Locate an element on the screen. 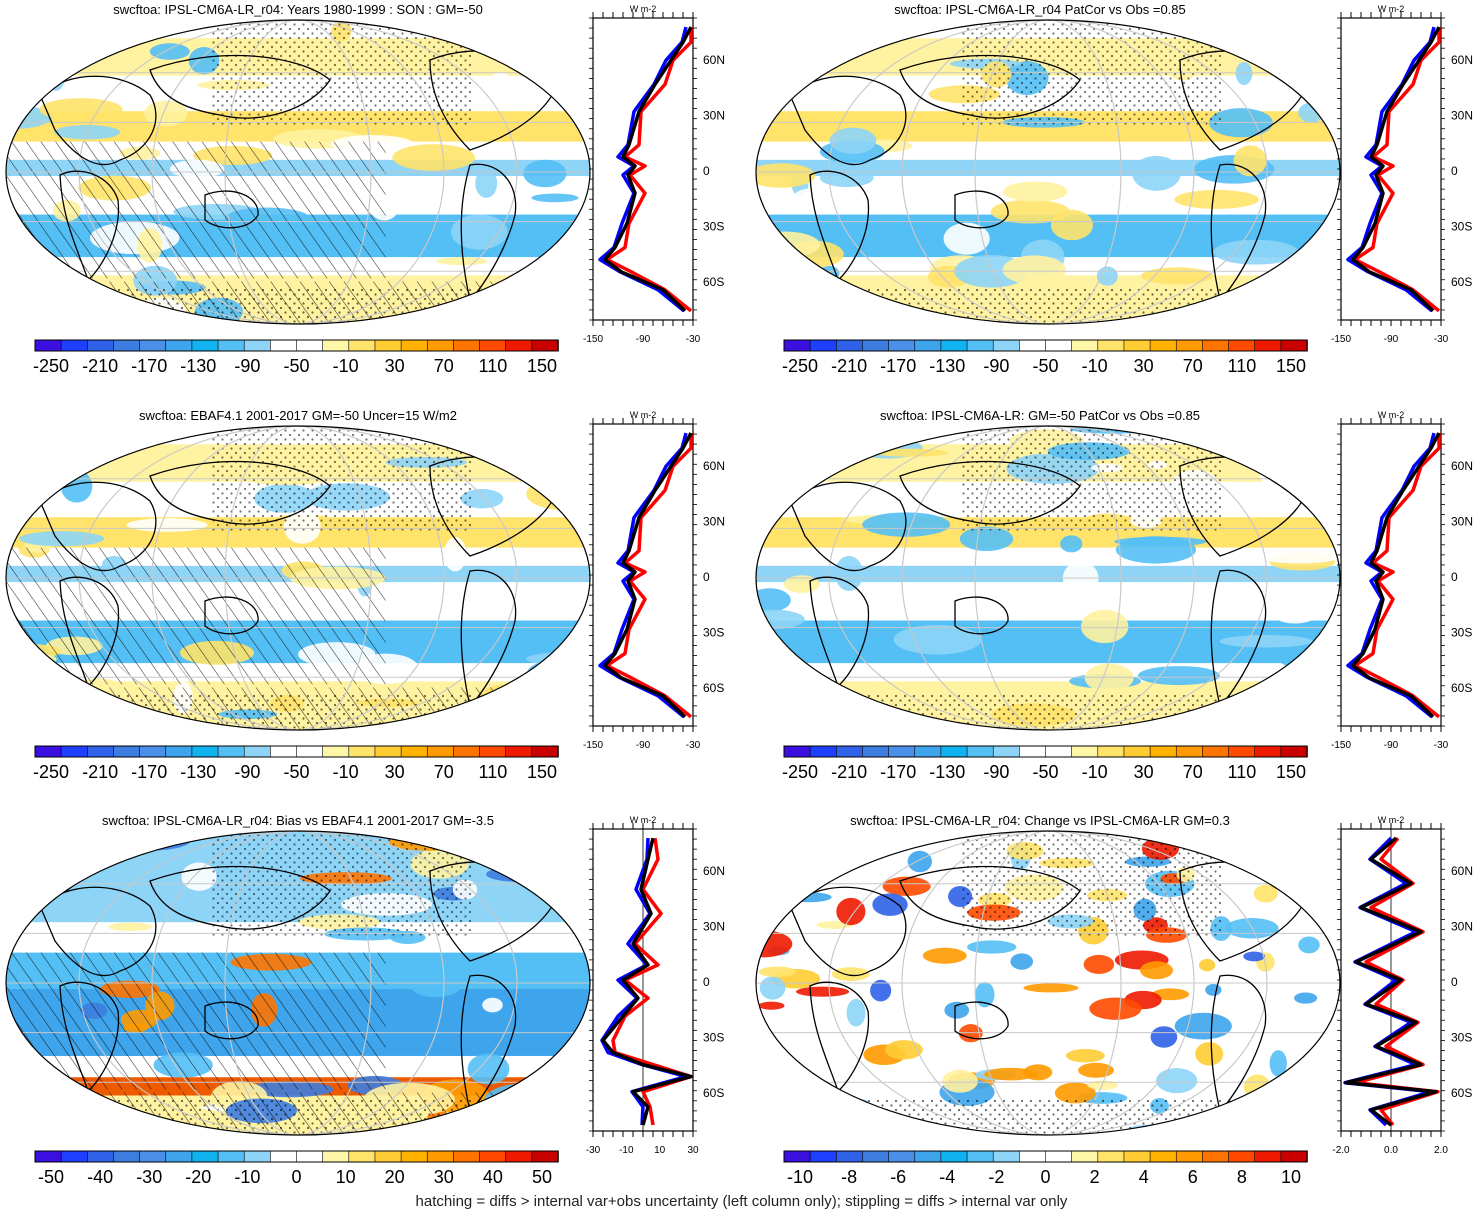 This screenshot has width=1483, height=1215. colorbar-tick-label: -170 is located at coordinates (149, 366).